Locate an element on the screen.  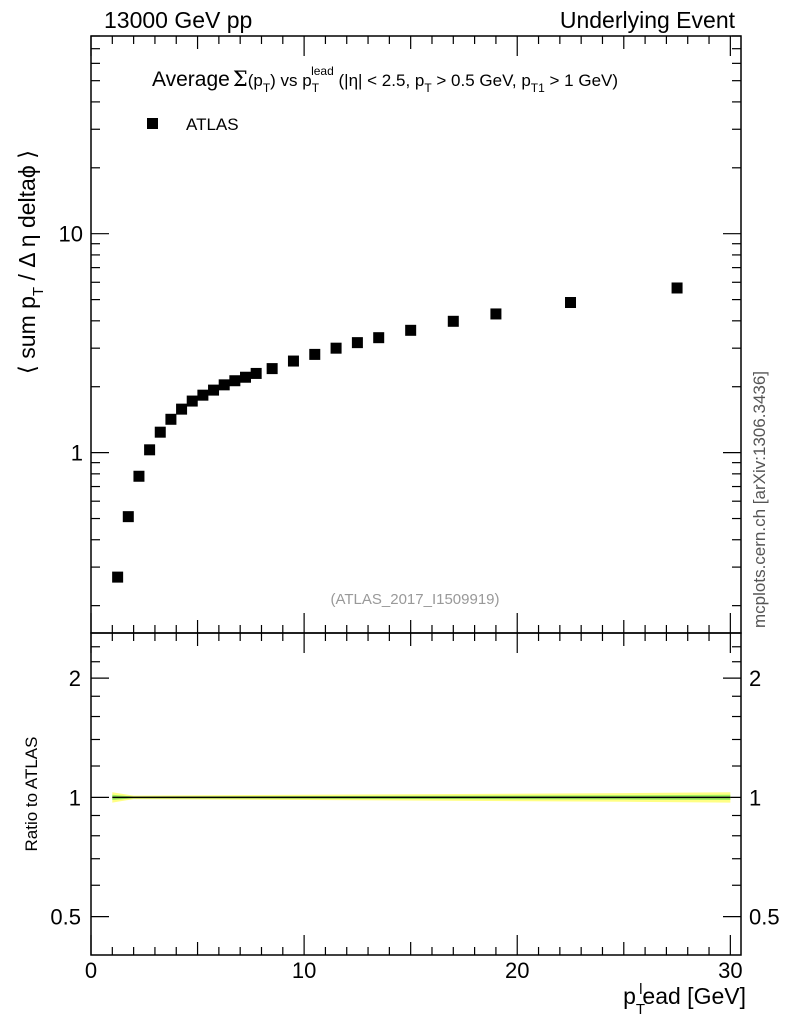
main-y-axis-label: ⟨ sum pT / Δ η deltaϕ ⟩ is located at coordinates (30, 262).